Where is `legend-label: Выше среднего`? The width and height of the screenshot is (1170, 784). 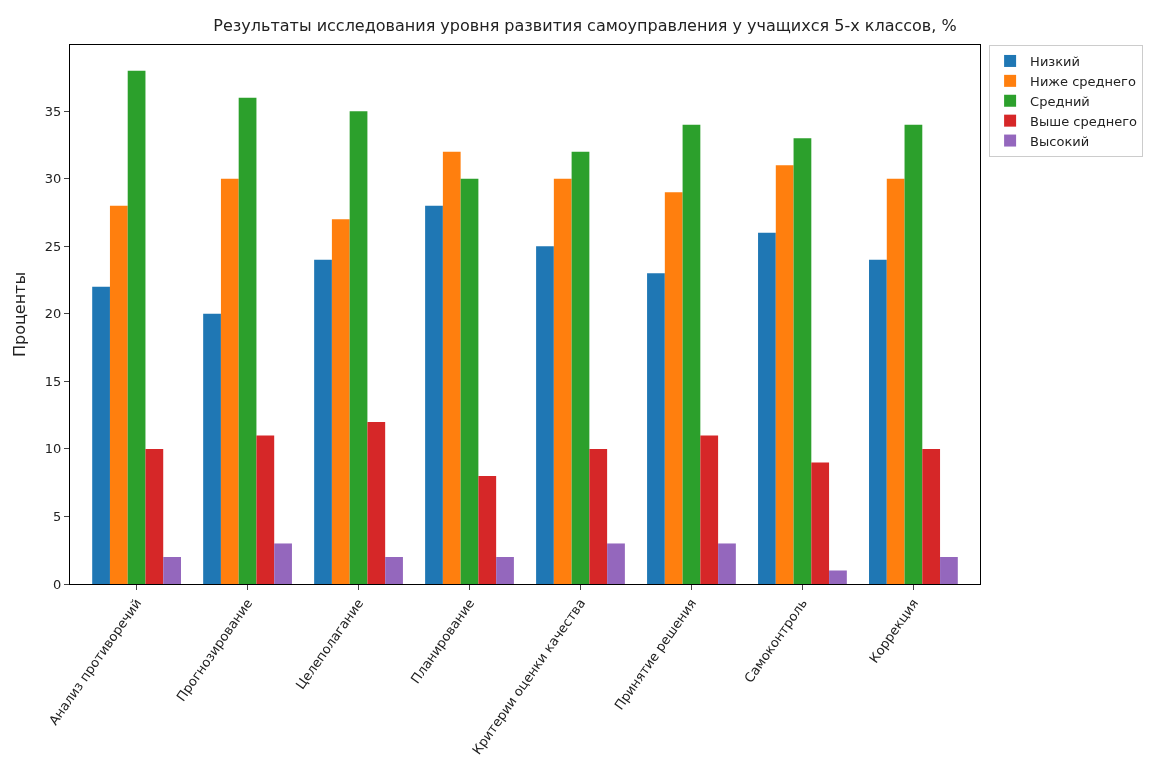
legend-label: Выше среднего is located at coordinates (1084, 121).